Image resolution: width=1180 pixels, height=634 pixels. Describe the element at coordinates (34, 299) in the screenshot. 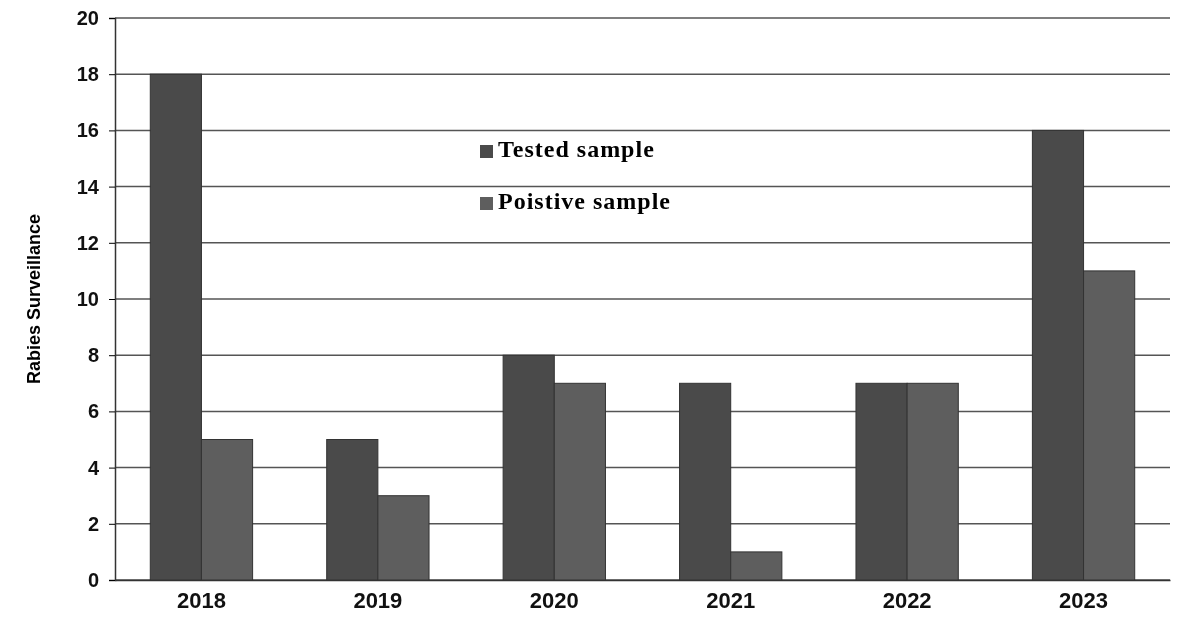

I see `y-axis-title: Rabies Surveillance` at that location.